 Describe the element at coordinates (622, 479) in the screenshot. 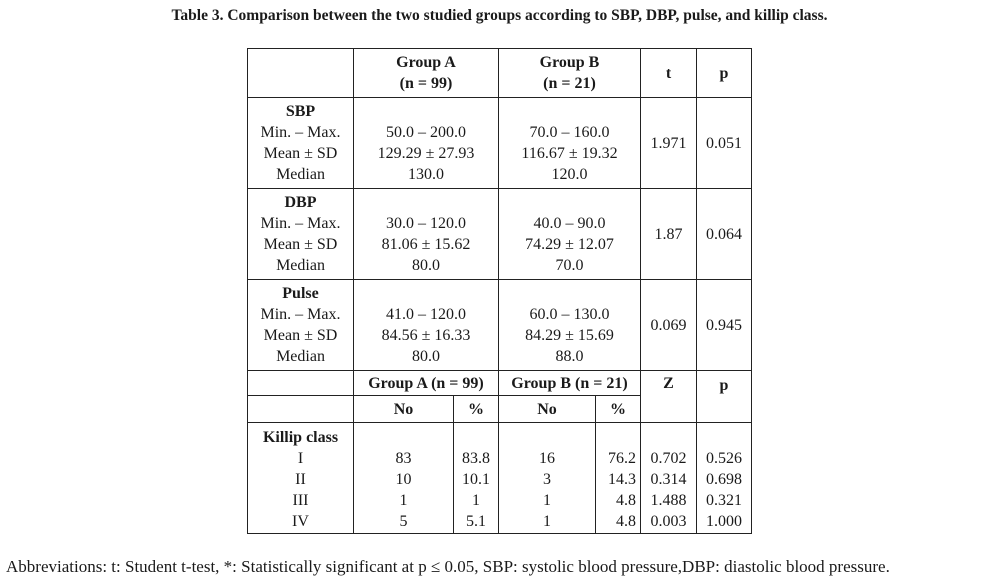

I see `killip-b-pct: 14.3` at that location.